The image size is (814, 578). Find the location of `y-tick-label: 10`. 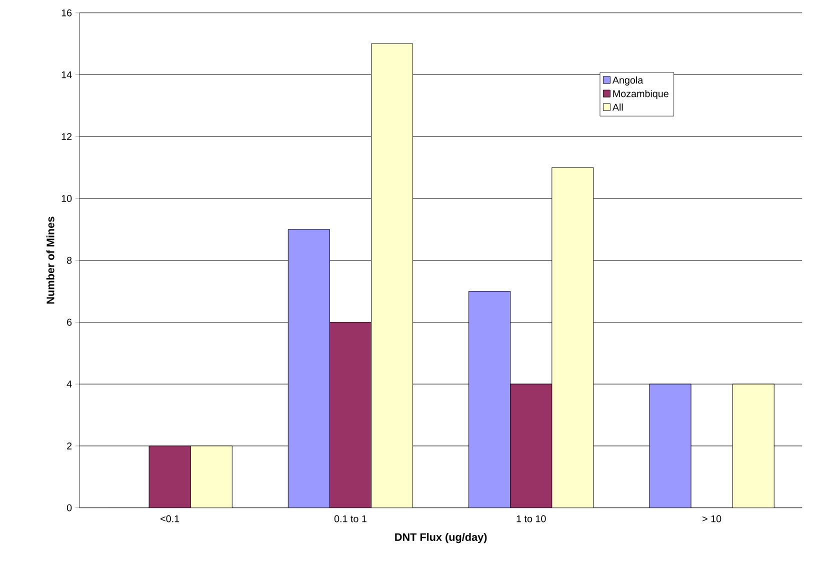

y-tick-label: 10 is located at coordinates (67, 198).